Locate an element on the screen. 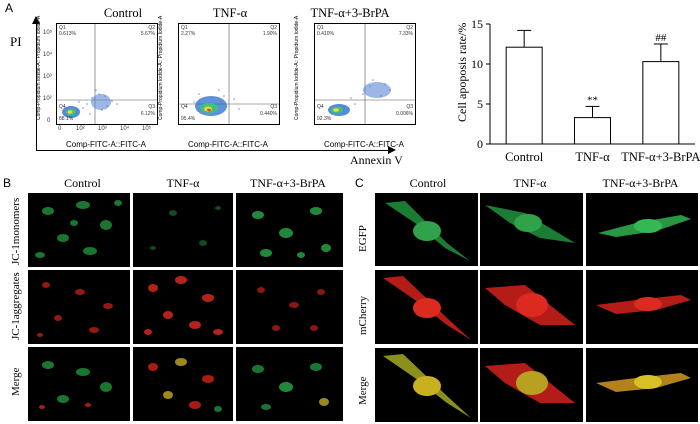 This screenshot has width=700, height=424. panel-b-row-merge: Merge is located at coordinates (16, 381).